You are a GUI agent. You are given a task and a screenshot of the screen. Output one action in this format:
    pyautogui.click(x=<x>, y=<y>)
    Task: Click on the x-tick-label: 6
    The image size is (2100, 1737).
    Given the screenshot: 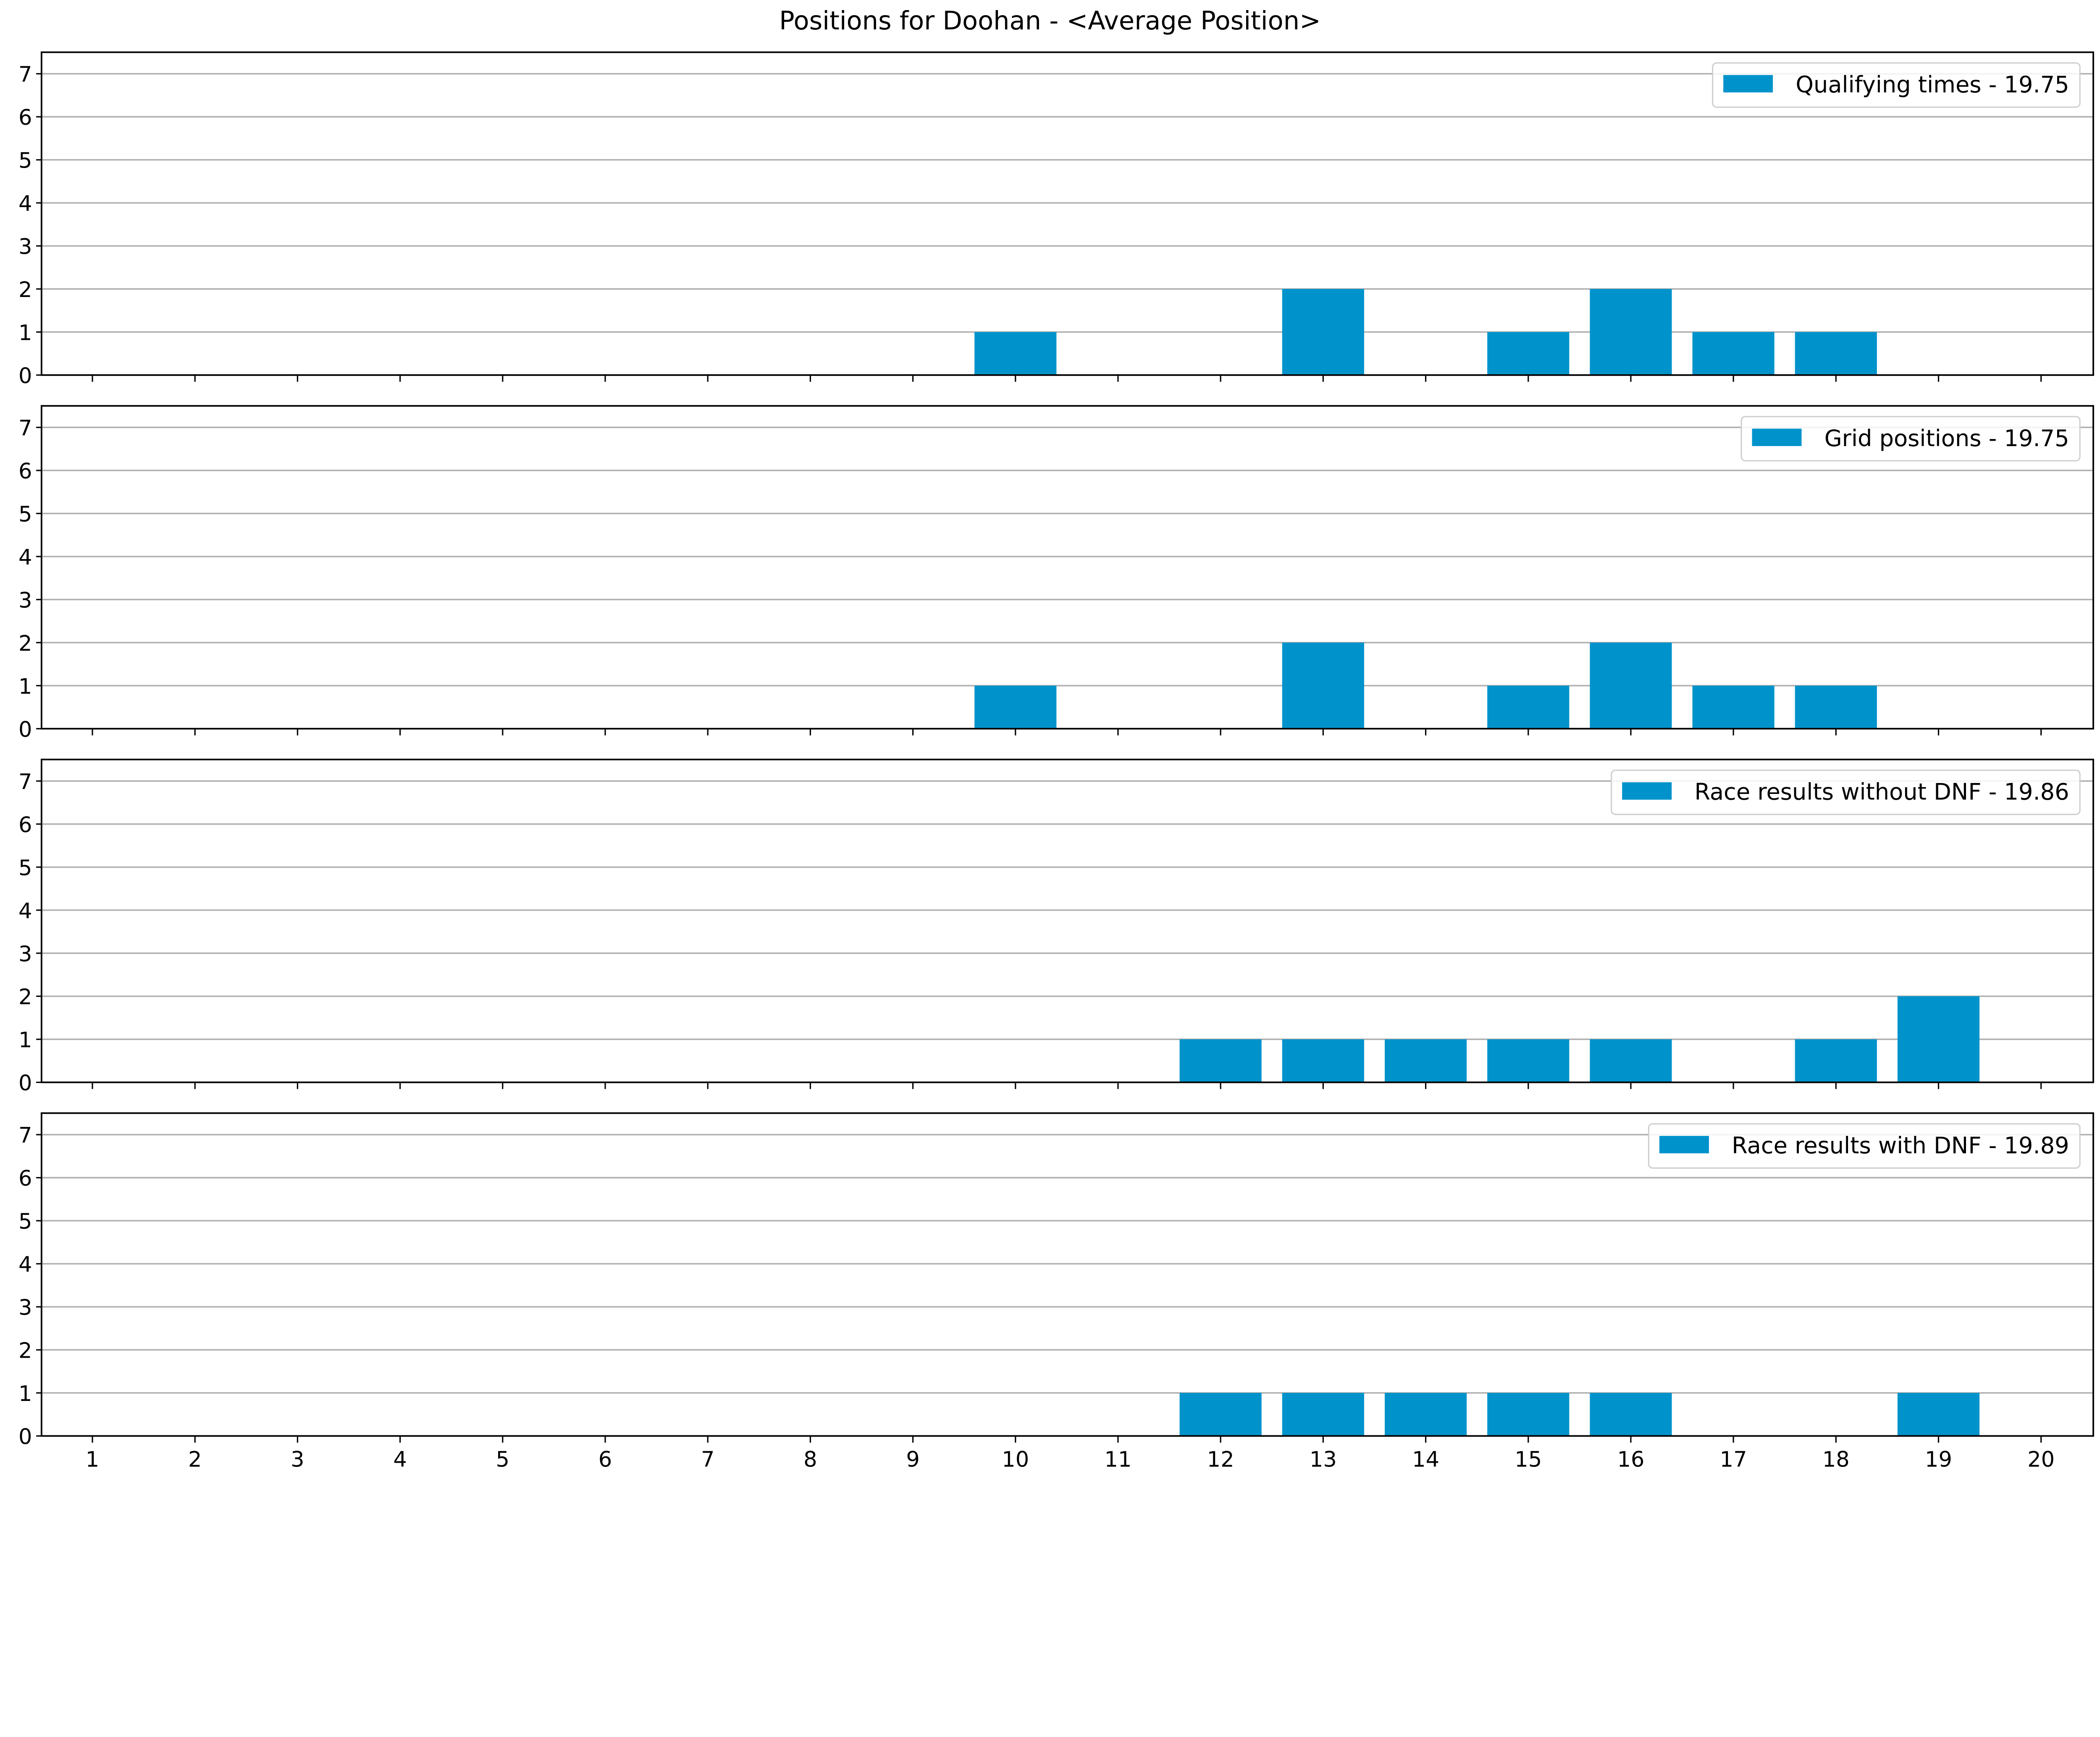 What is the action you would take?
    pyautogui.click(x=605, y=1460)
    